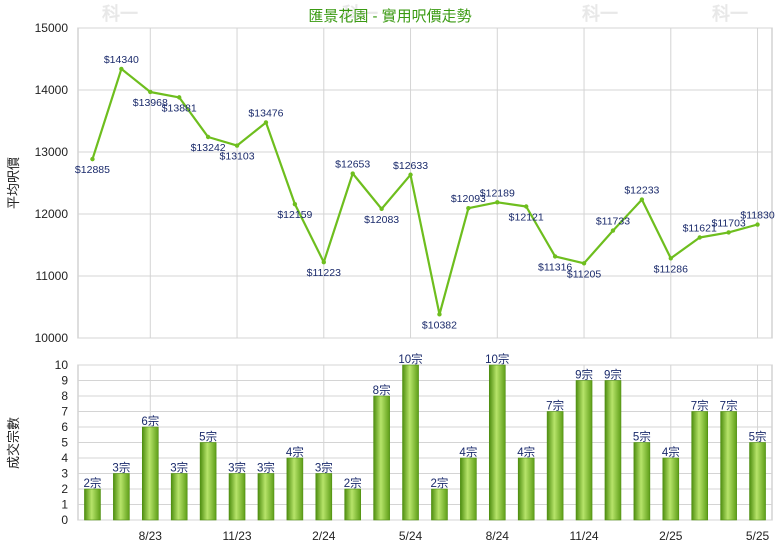  Describe the element at coordinates (497, 193) in the screenshot. I see `price-point-label: $12189` at that location.